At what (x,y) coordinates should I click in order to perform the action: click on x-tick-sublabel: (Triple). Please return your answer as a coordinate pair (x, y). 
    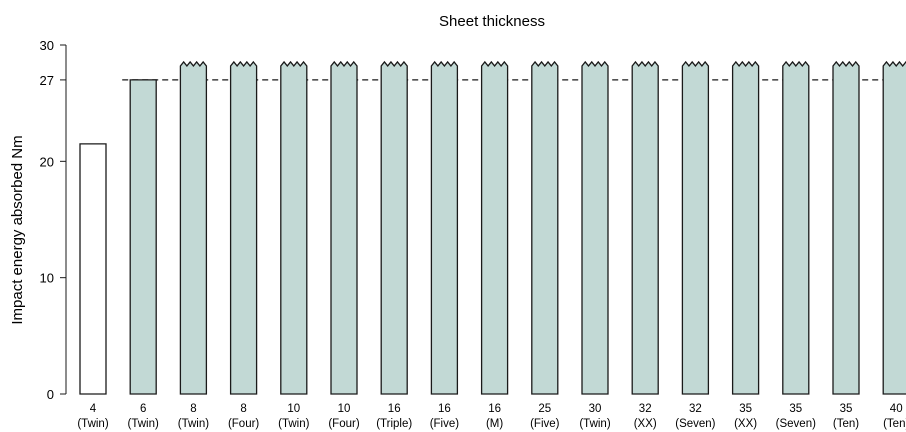
    Looking at the image, I should click on (394, 424).